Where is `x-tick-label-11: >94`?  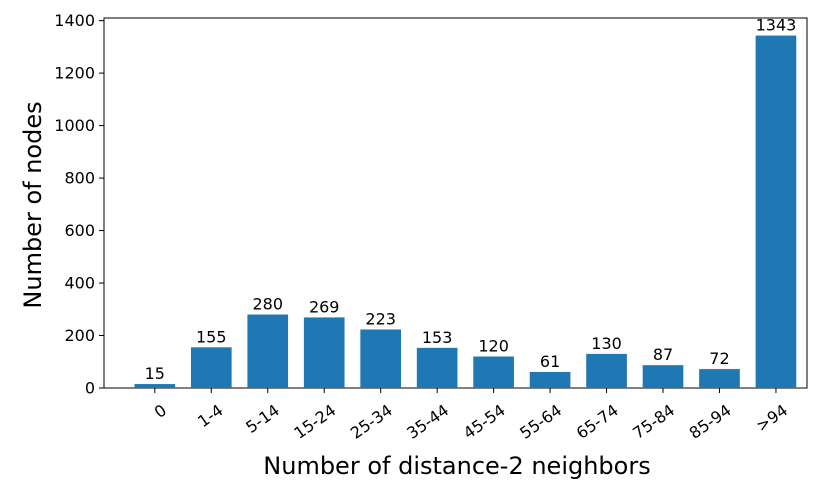
x-tick-label-11: >94 is located at coordinates (772, 418).